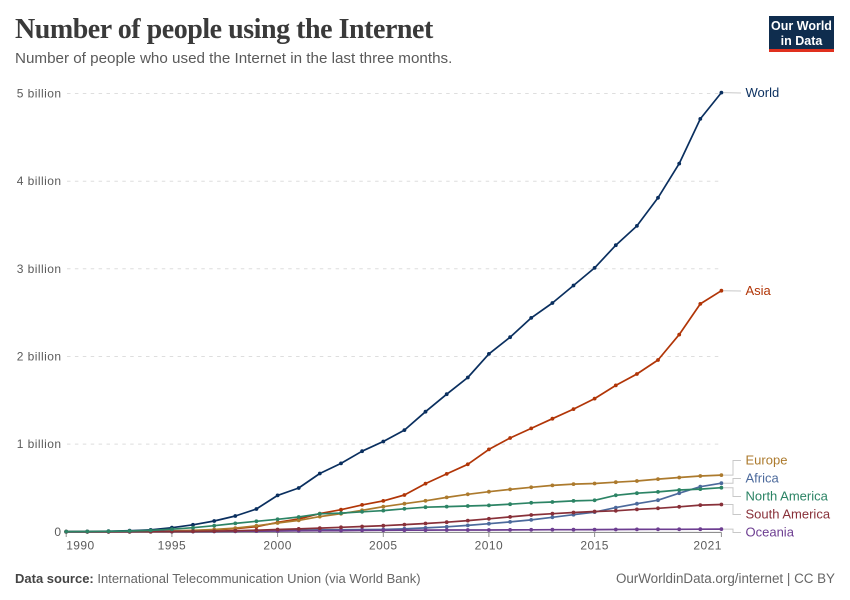  Describe the element at coordinates (594, 545) in the screenshot. I see `svg-text: 2015` at that location.